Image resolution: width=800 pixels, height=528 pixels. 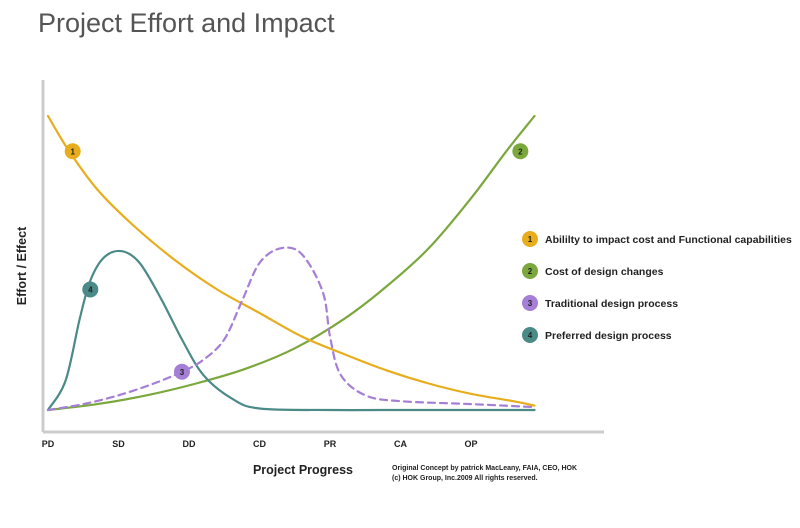 I want to click on x-tick-pr: PR, so click(x=330, y=444).